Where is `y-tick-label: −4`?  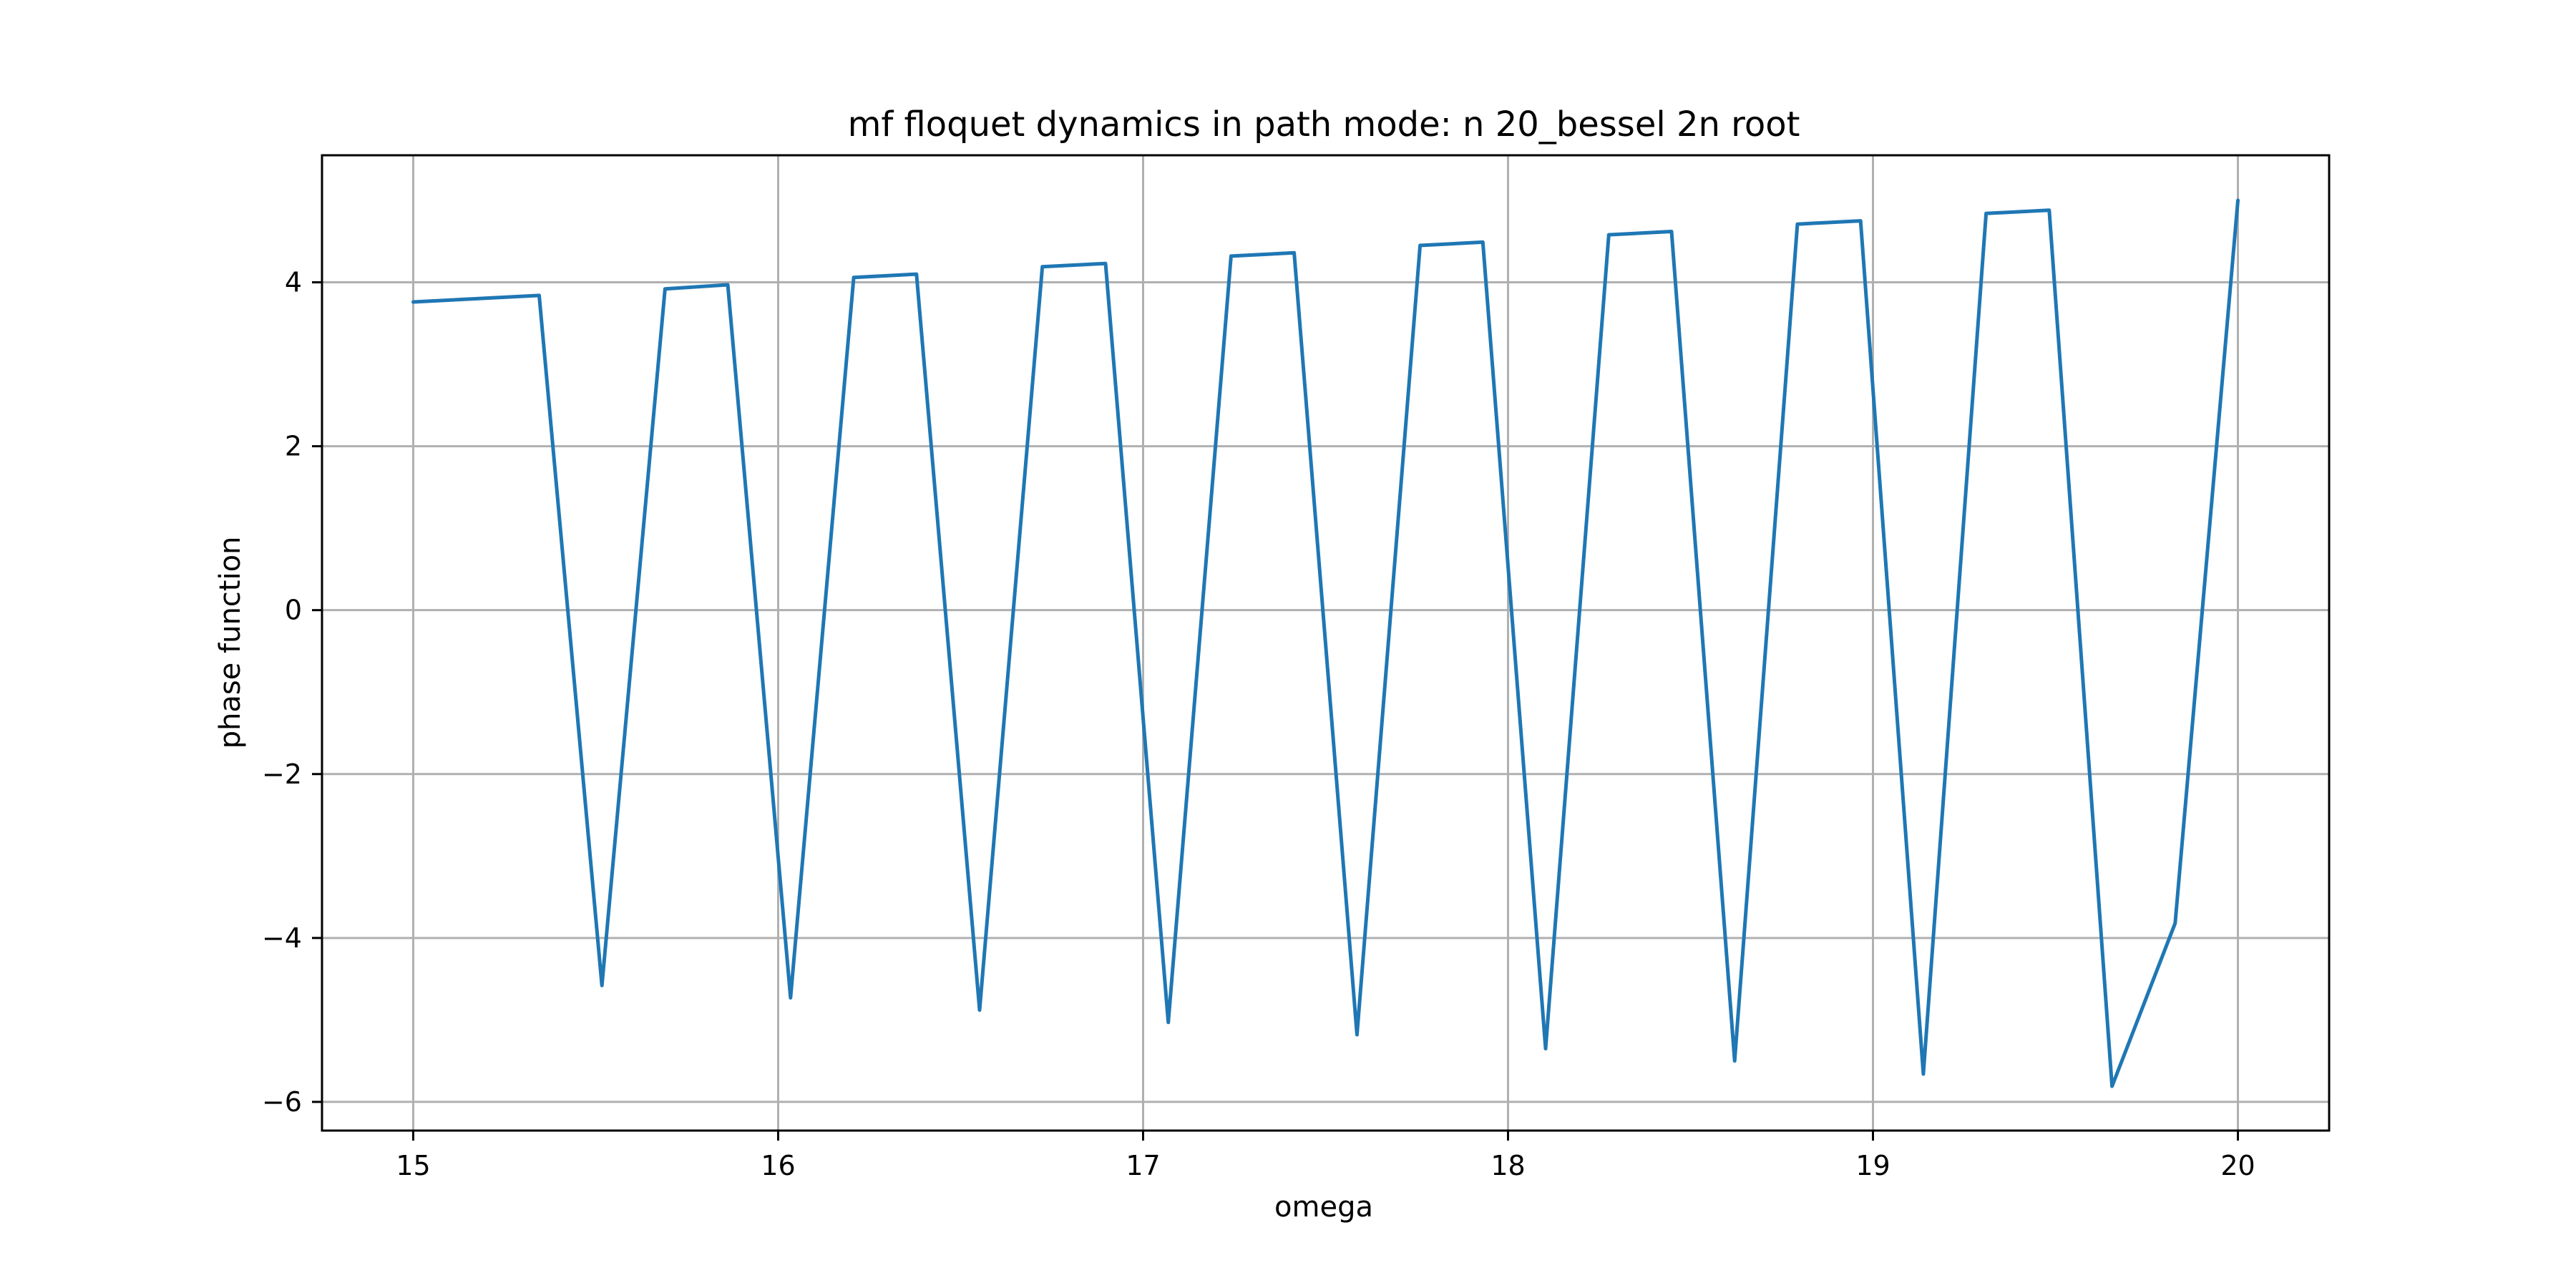 y-tick-label: −4 is located at coordinates (282, 938).